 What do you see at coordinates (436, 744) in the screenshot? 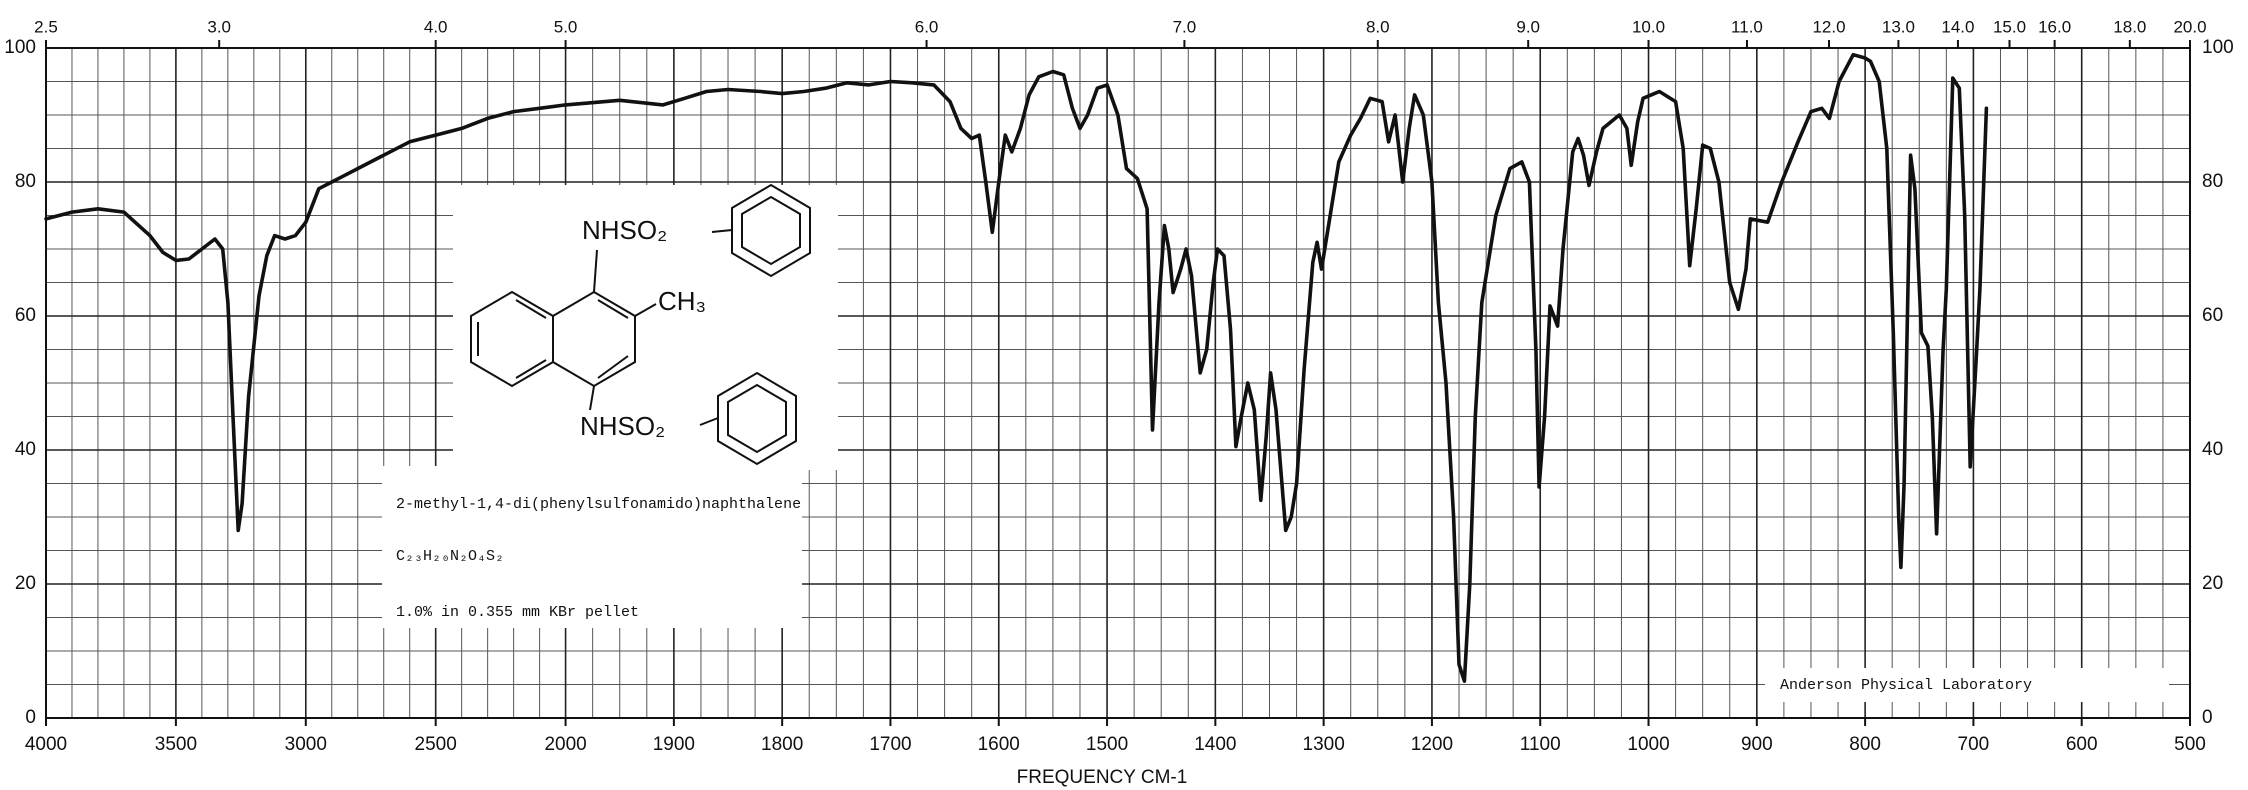
I see `x-tick-label: 2500` at bounding box center [436, 744].